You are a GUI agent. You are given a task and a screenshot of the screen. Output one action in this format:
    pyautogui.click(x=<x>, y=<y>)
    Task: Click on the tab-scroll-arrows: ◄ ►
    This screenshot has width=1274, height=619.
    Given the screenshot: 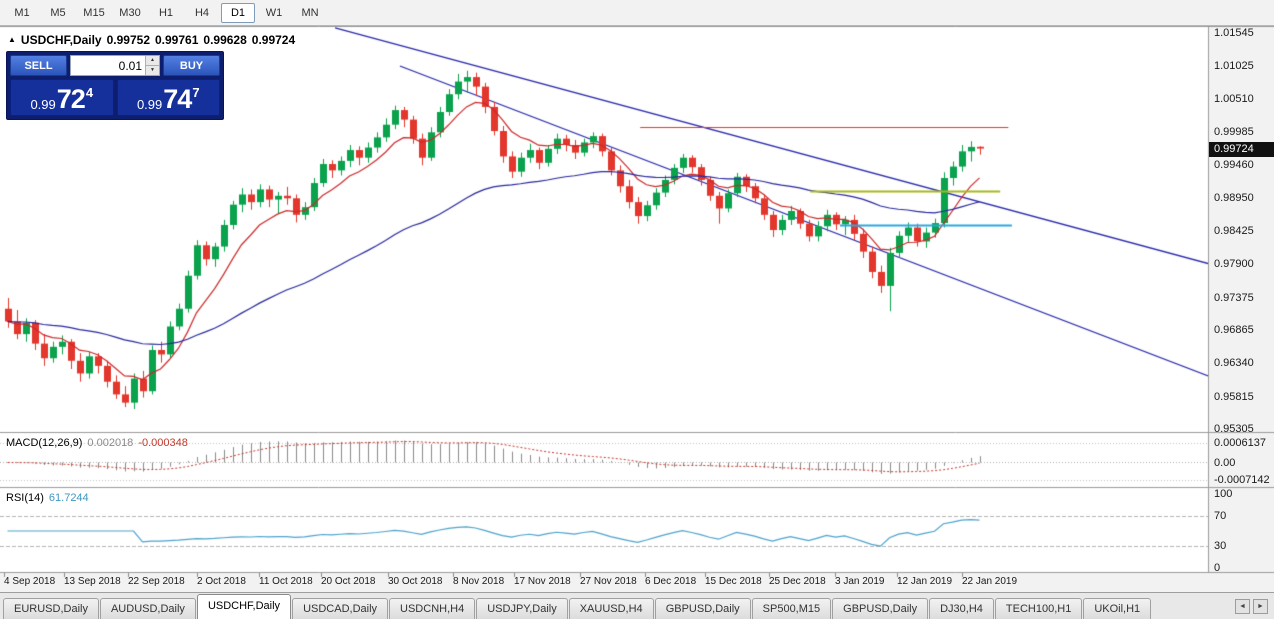 What is the action you would take?
    pyautogui.click(x=1251, y=609)
    